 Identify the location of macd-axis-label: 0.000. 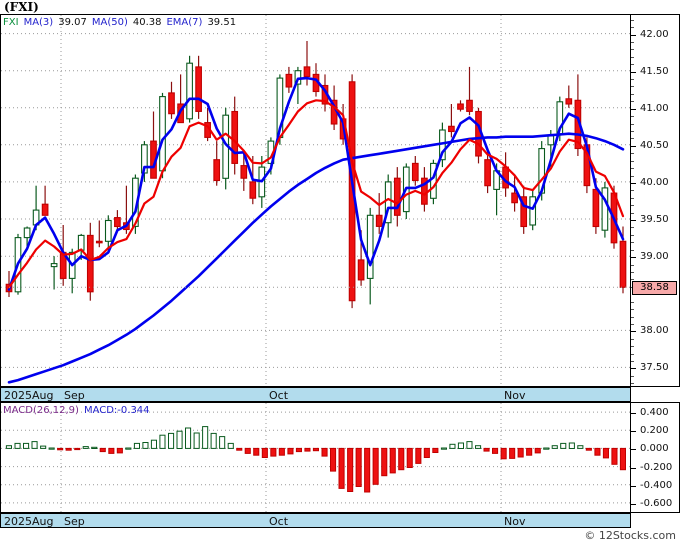
(654, 449).